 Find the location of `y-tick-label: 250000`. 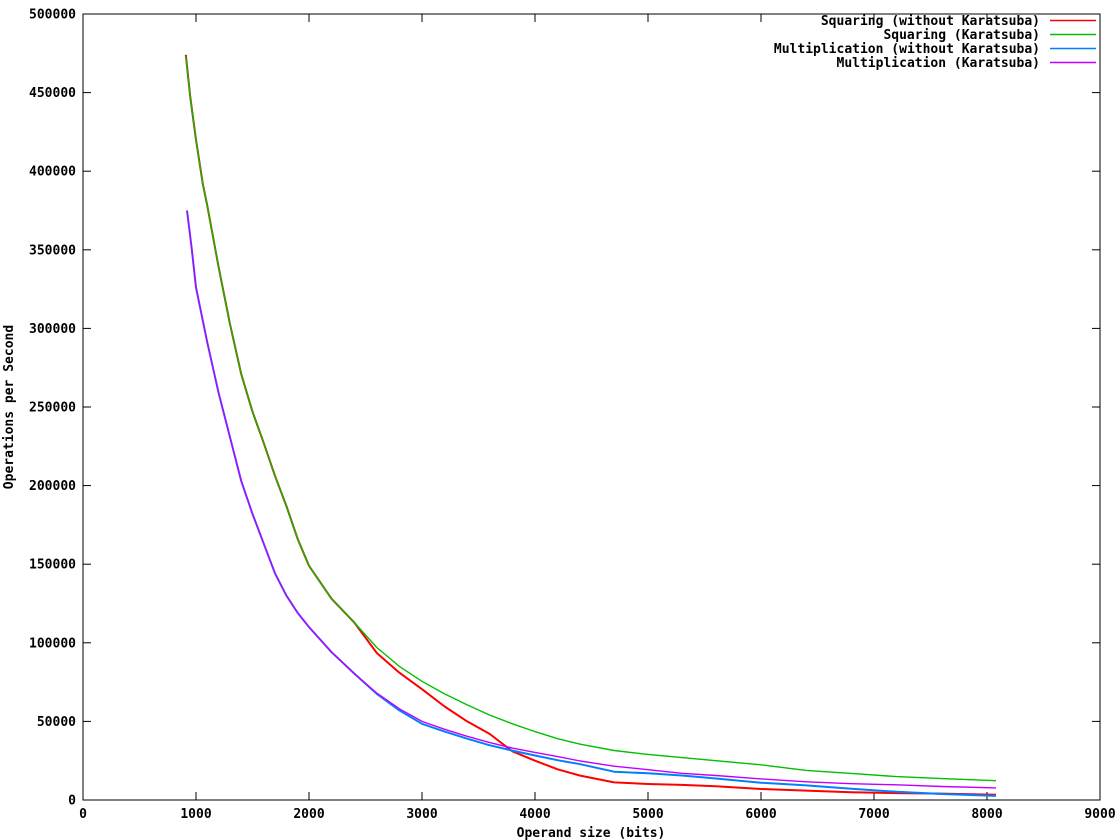

y-tick-label: 250000 is located at coordinates (52, 408).